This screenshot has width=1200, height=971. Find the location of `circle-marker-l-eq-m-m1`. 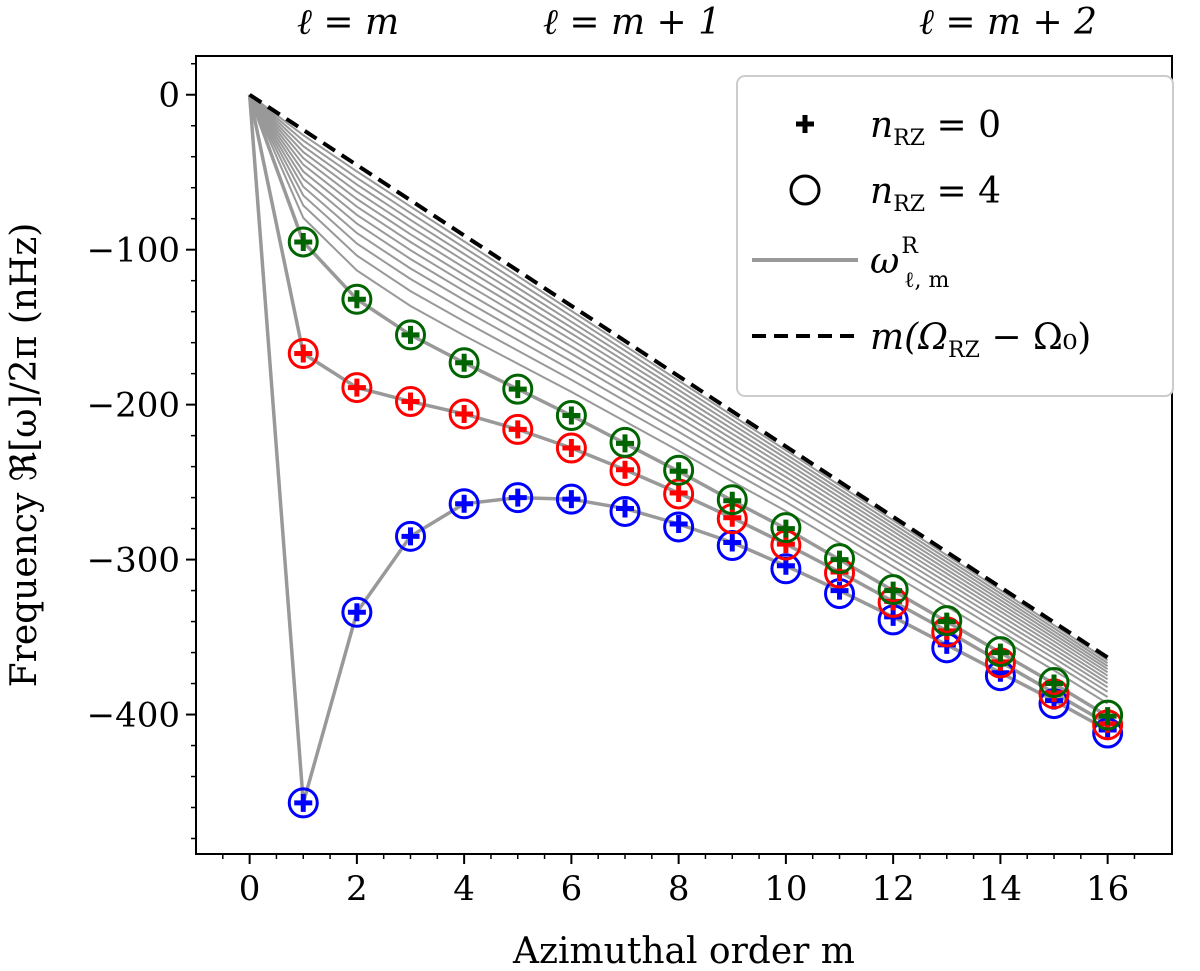

circle-marker-l-eq-m-m1 is located at coordinates (303, 803).